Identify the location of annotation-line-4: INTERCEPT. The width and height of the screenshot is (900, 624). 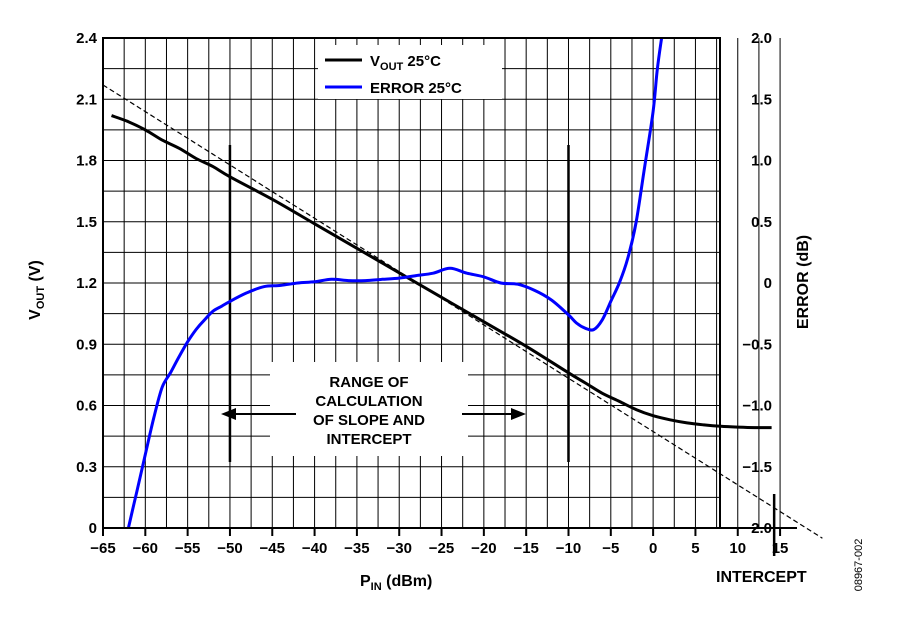
(368, 439).